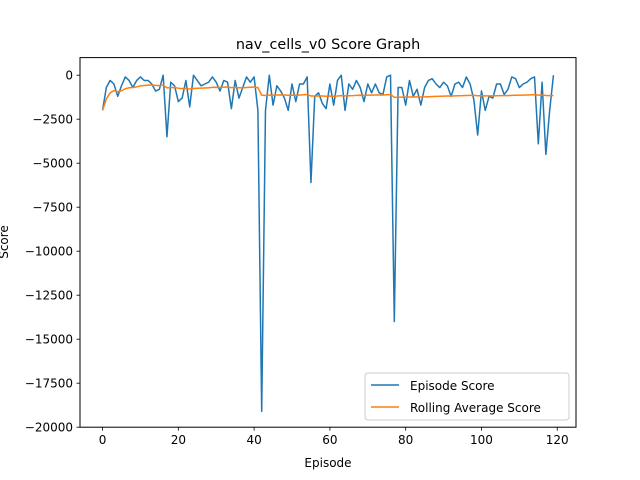 The width and height of the screenshot is (640, 480). I want to click on y-tick-label: −15000, so click(49, 340).